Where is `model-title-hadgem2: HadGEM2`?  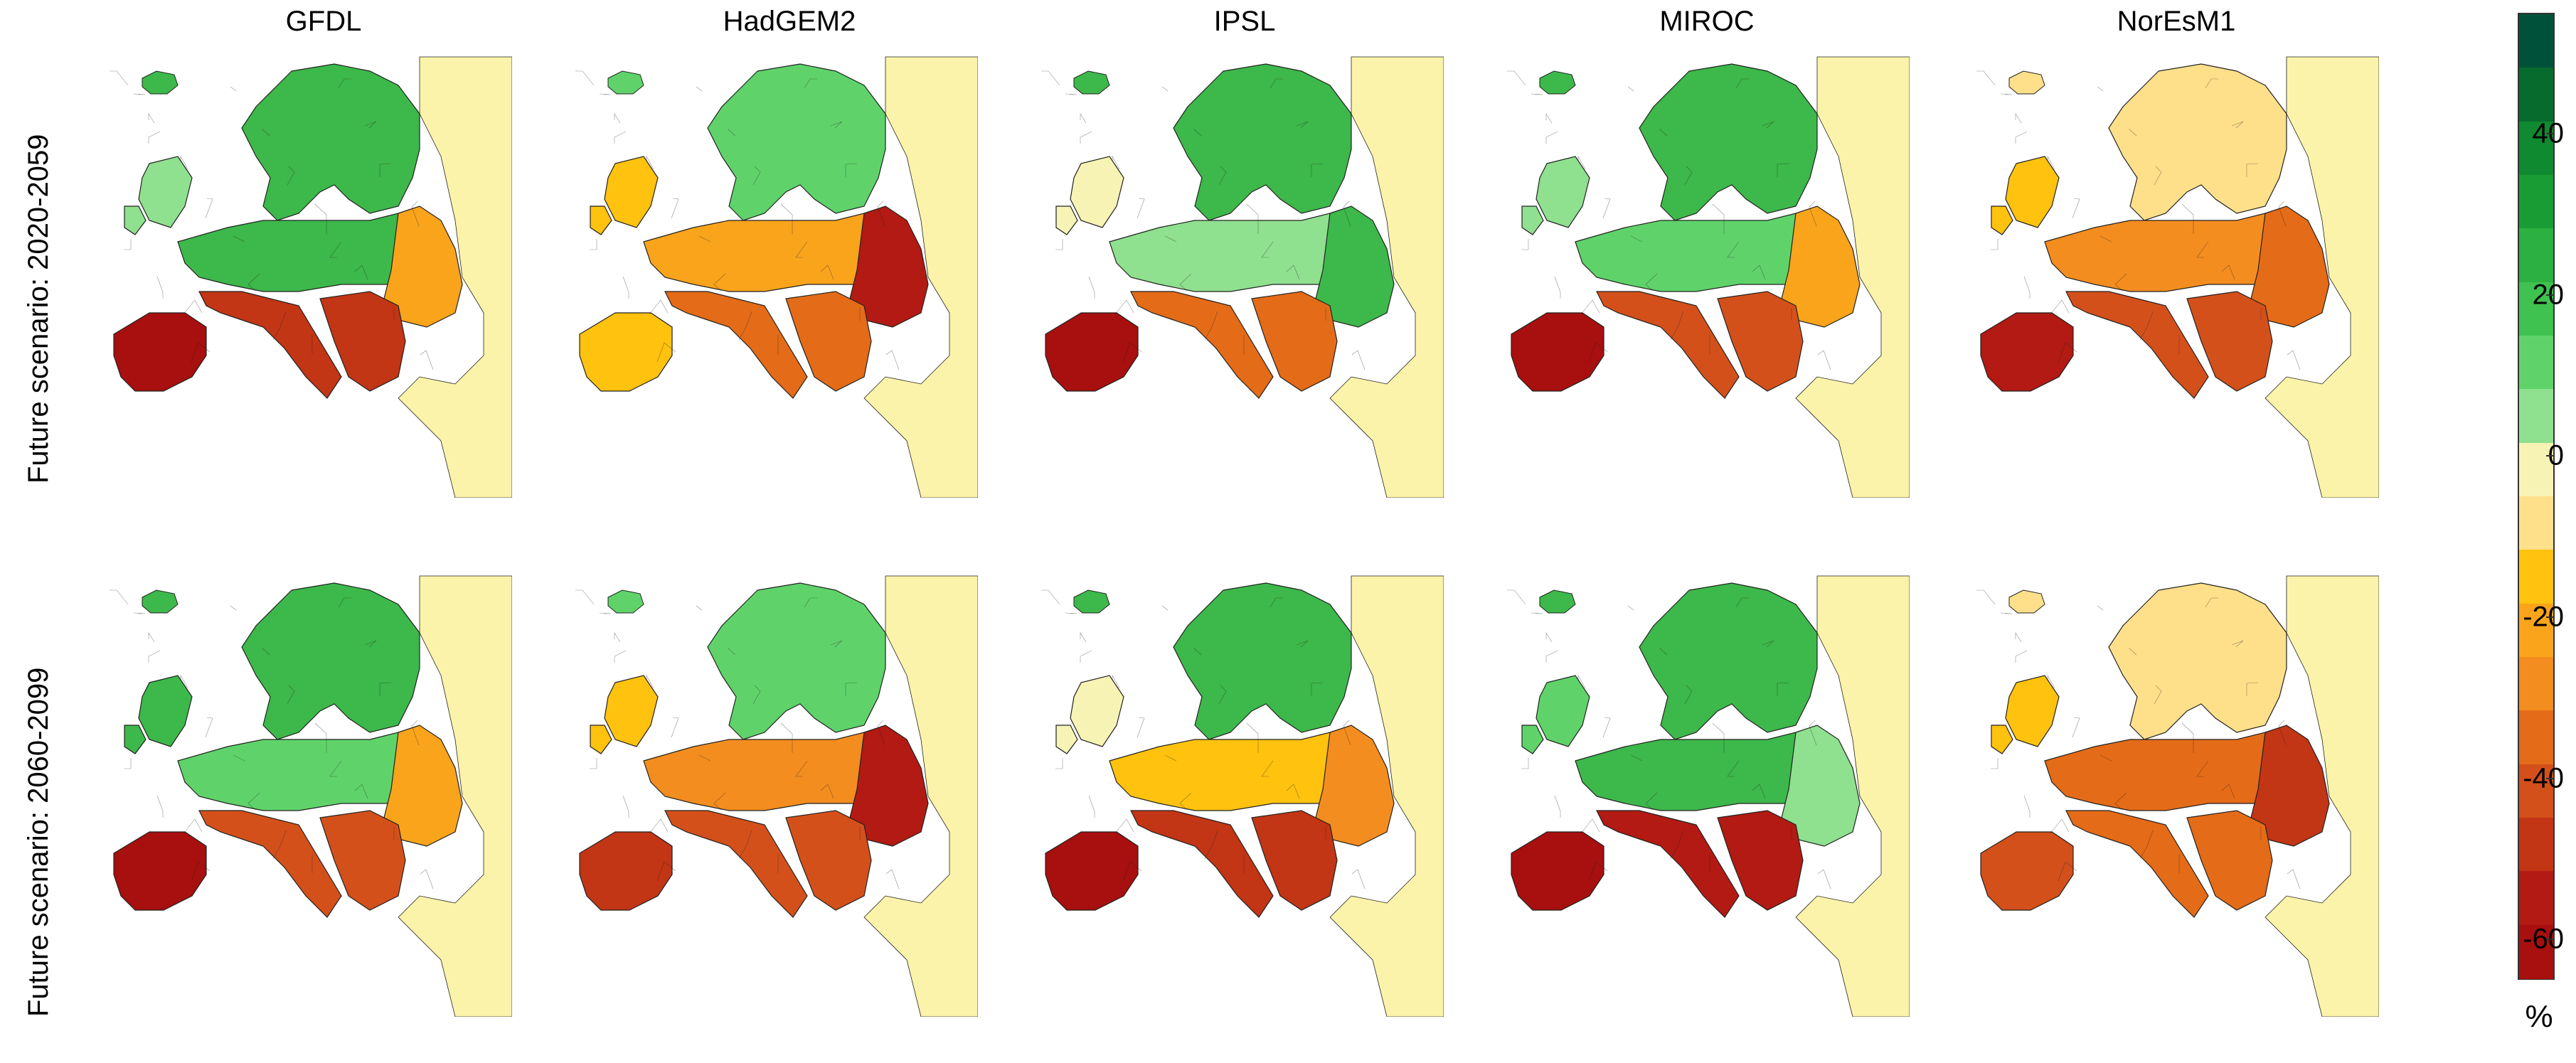
model-title-hadgem2: HadGEM2 is located at coordinates (789, 22).